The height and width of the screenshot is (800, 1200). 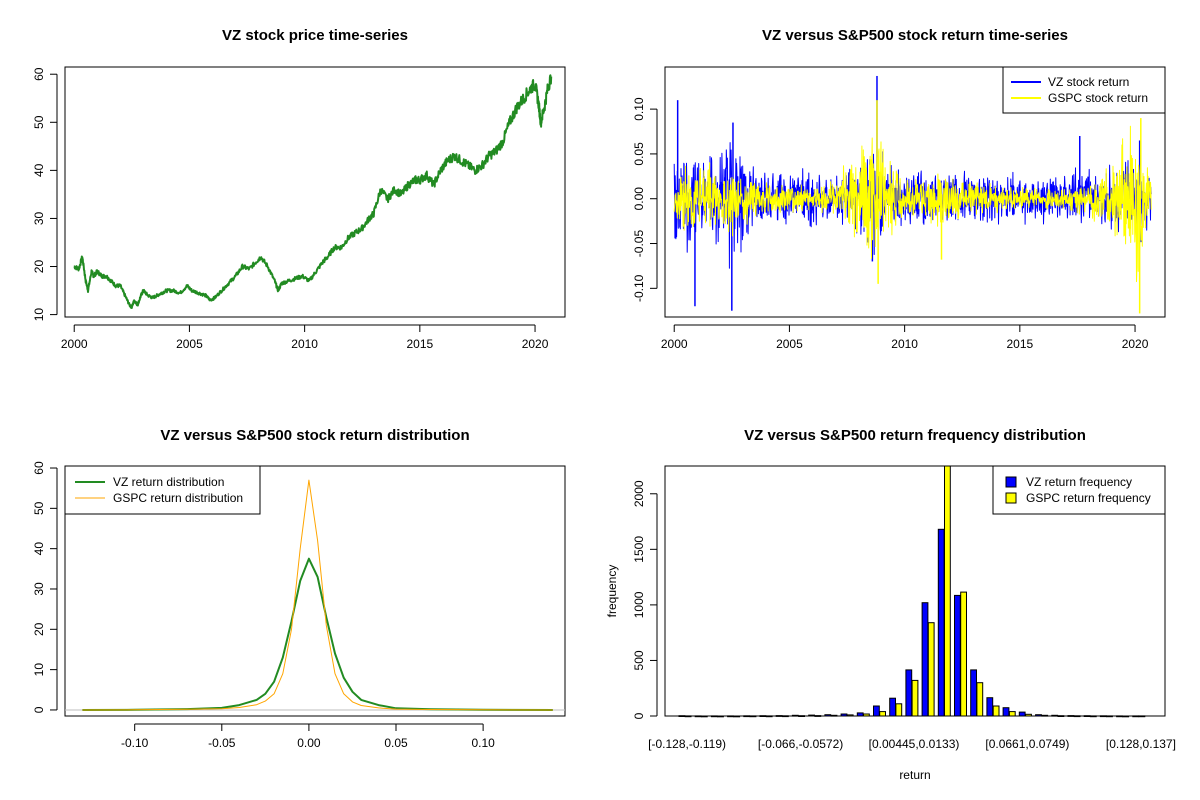 I want to click on y-axis-label: frequency, so click(x=612, y=591).